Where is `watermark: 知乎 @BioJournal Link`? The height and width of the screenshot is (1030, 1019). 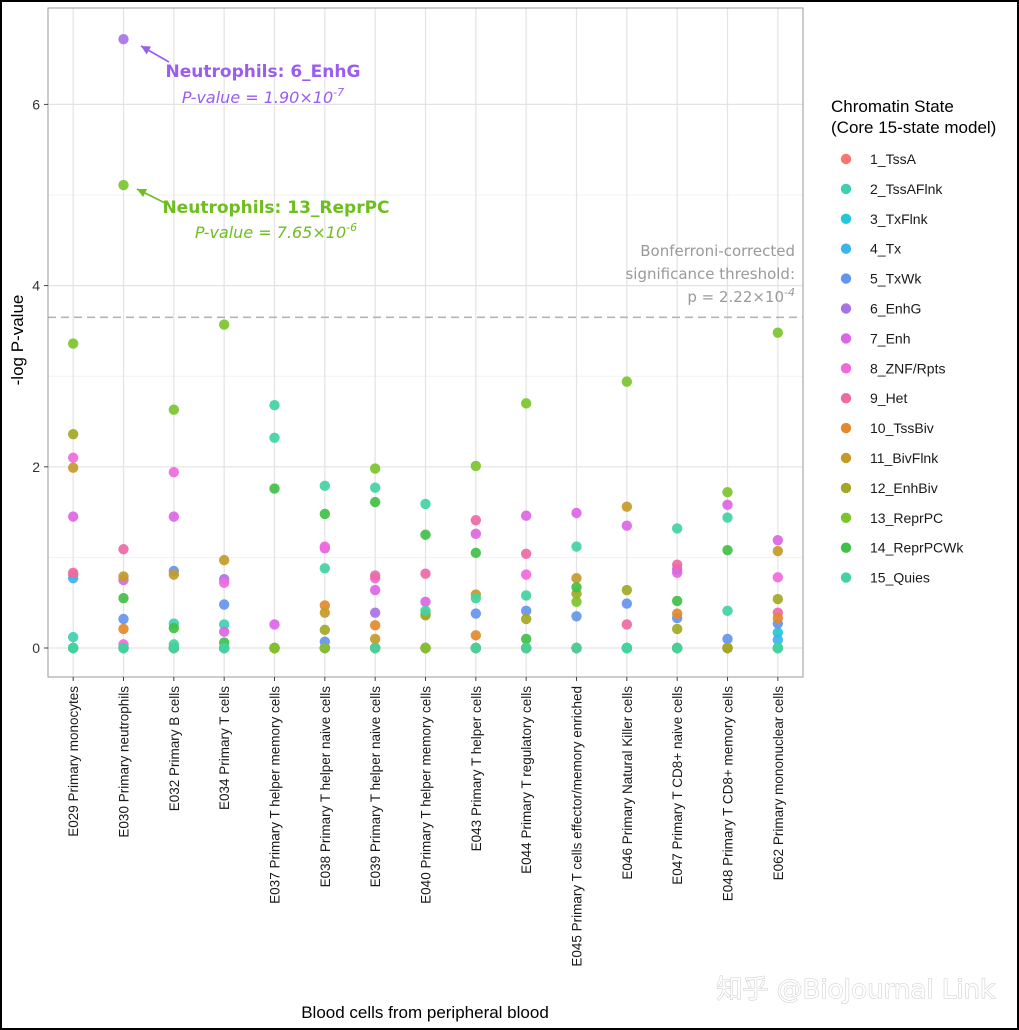 watermark: 知乎 @BioJournal Link is located at coordinates (855, 990).